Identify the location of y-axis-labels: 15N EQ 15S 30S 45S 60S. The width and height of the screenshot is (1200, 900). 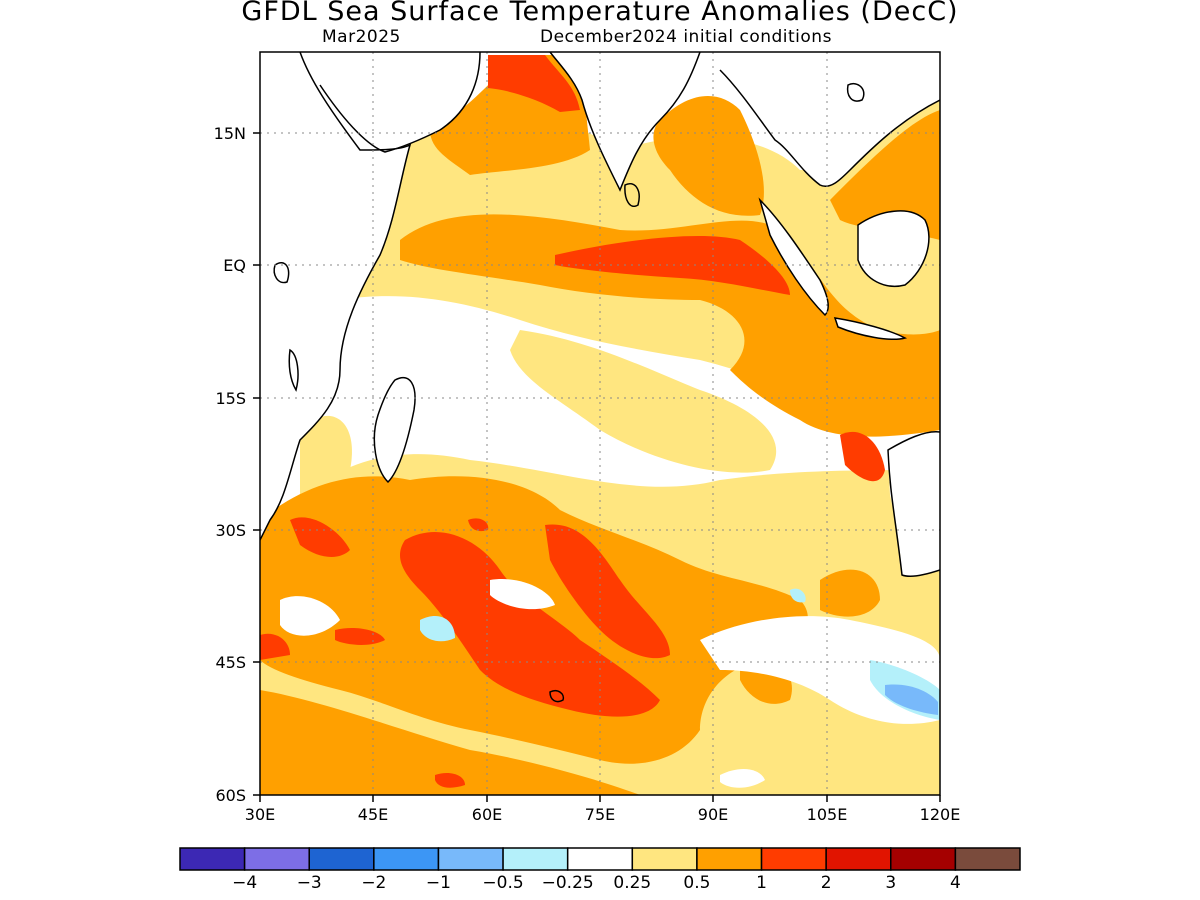
(230, 464).